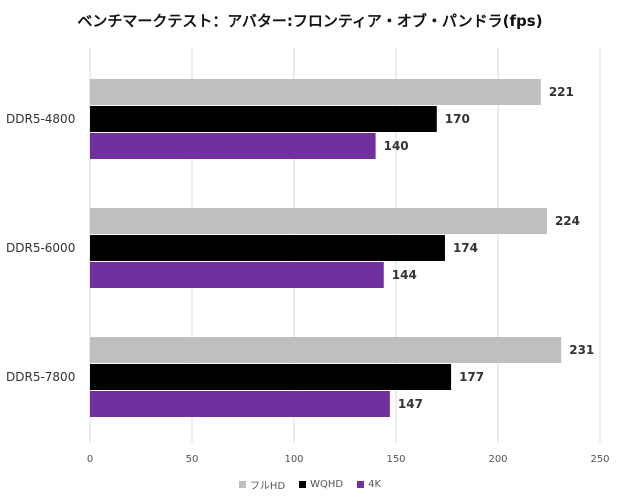 The height and width of the screenshot is (500, 620). I want to click on value-label: 147, so click(410, 404).